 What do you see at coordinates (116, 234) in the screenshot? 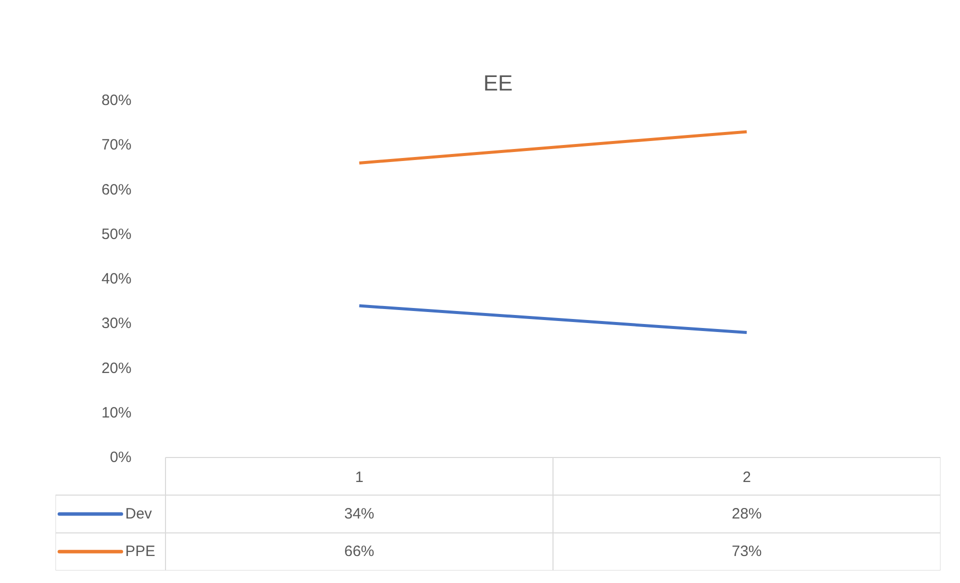
I see `y-tick-label: 50%` at bounding box center [116, 234].